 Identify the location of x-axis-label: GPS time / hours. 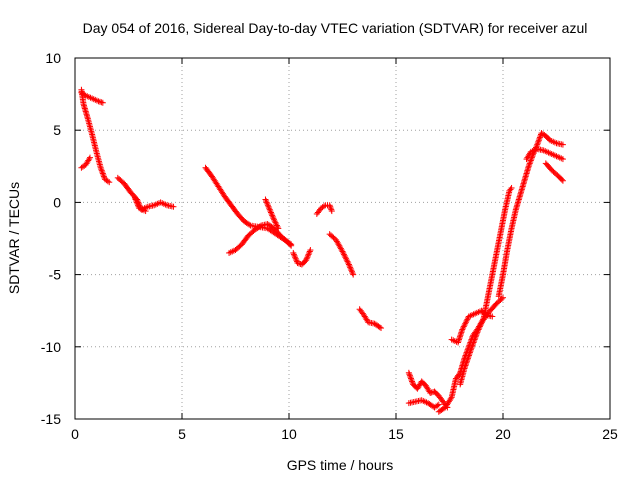
(340, 465).